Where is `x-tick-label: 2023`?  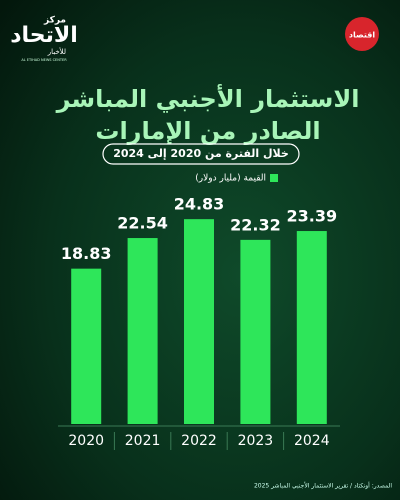
x-tick-label: 2023 is located at coordinates (256, 441).